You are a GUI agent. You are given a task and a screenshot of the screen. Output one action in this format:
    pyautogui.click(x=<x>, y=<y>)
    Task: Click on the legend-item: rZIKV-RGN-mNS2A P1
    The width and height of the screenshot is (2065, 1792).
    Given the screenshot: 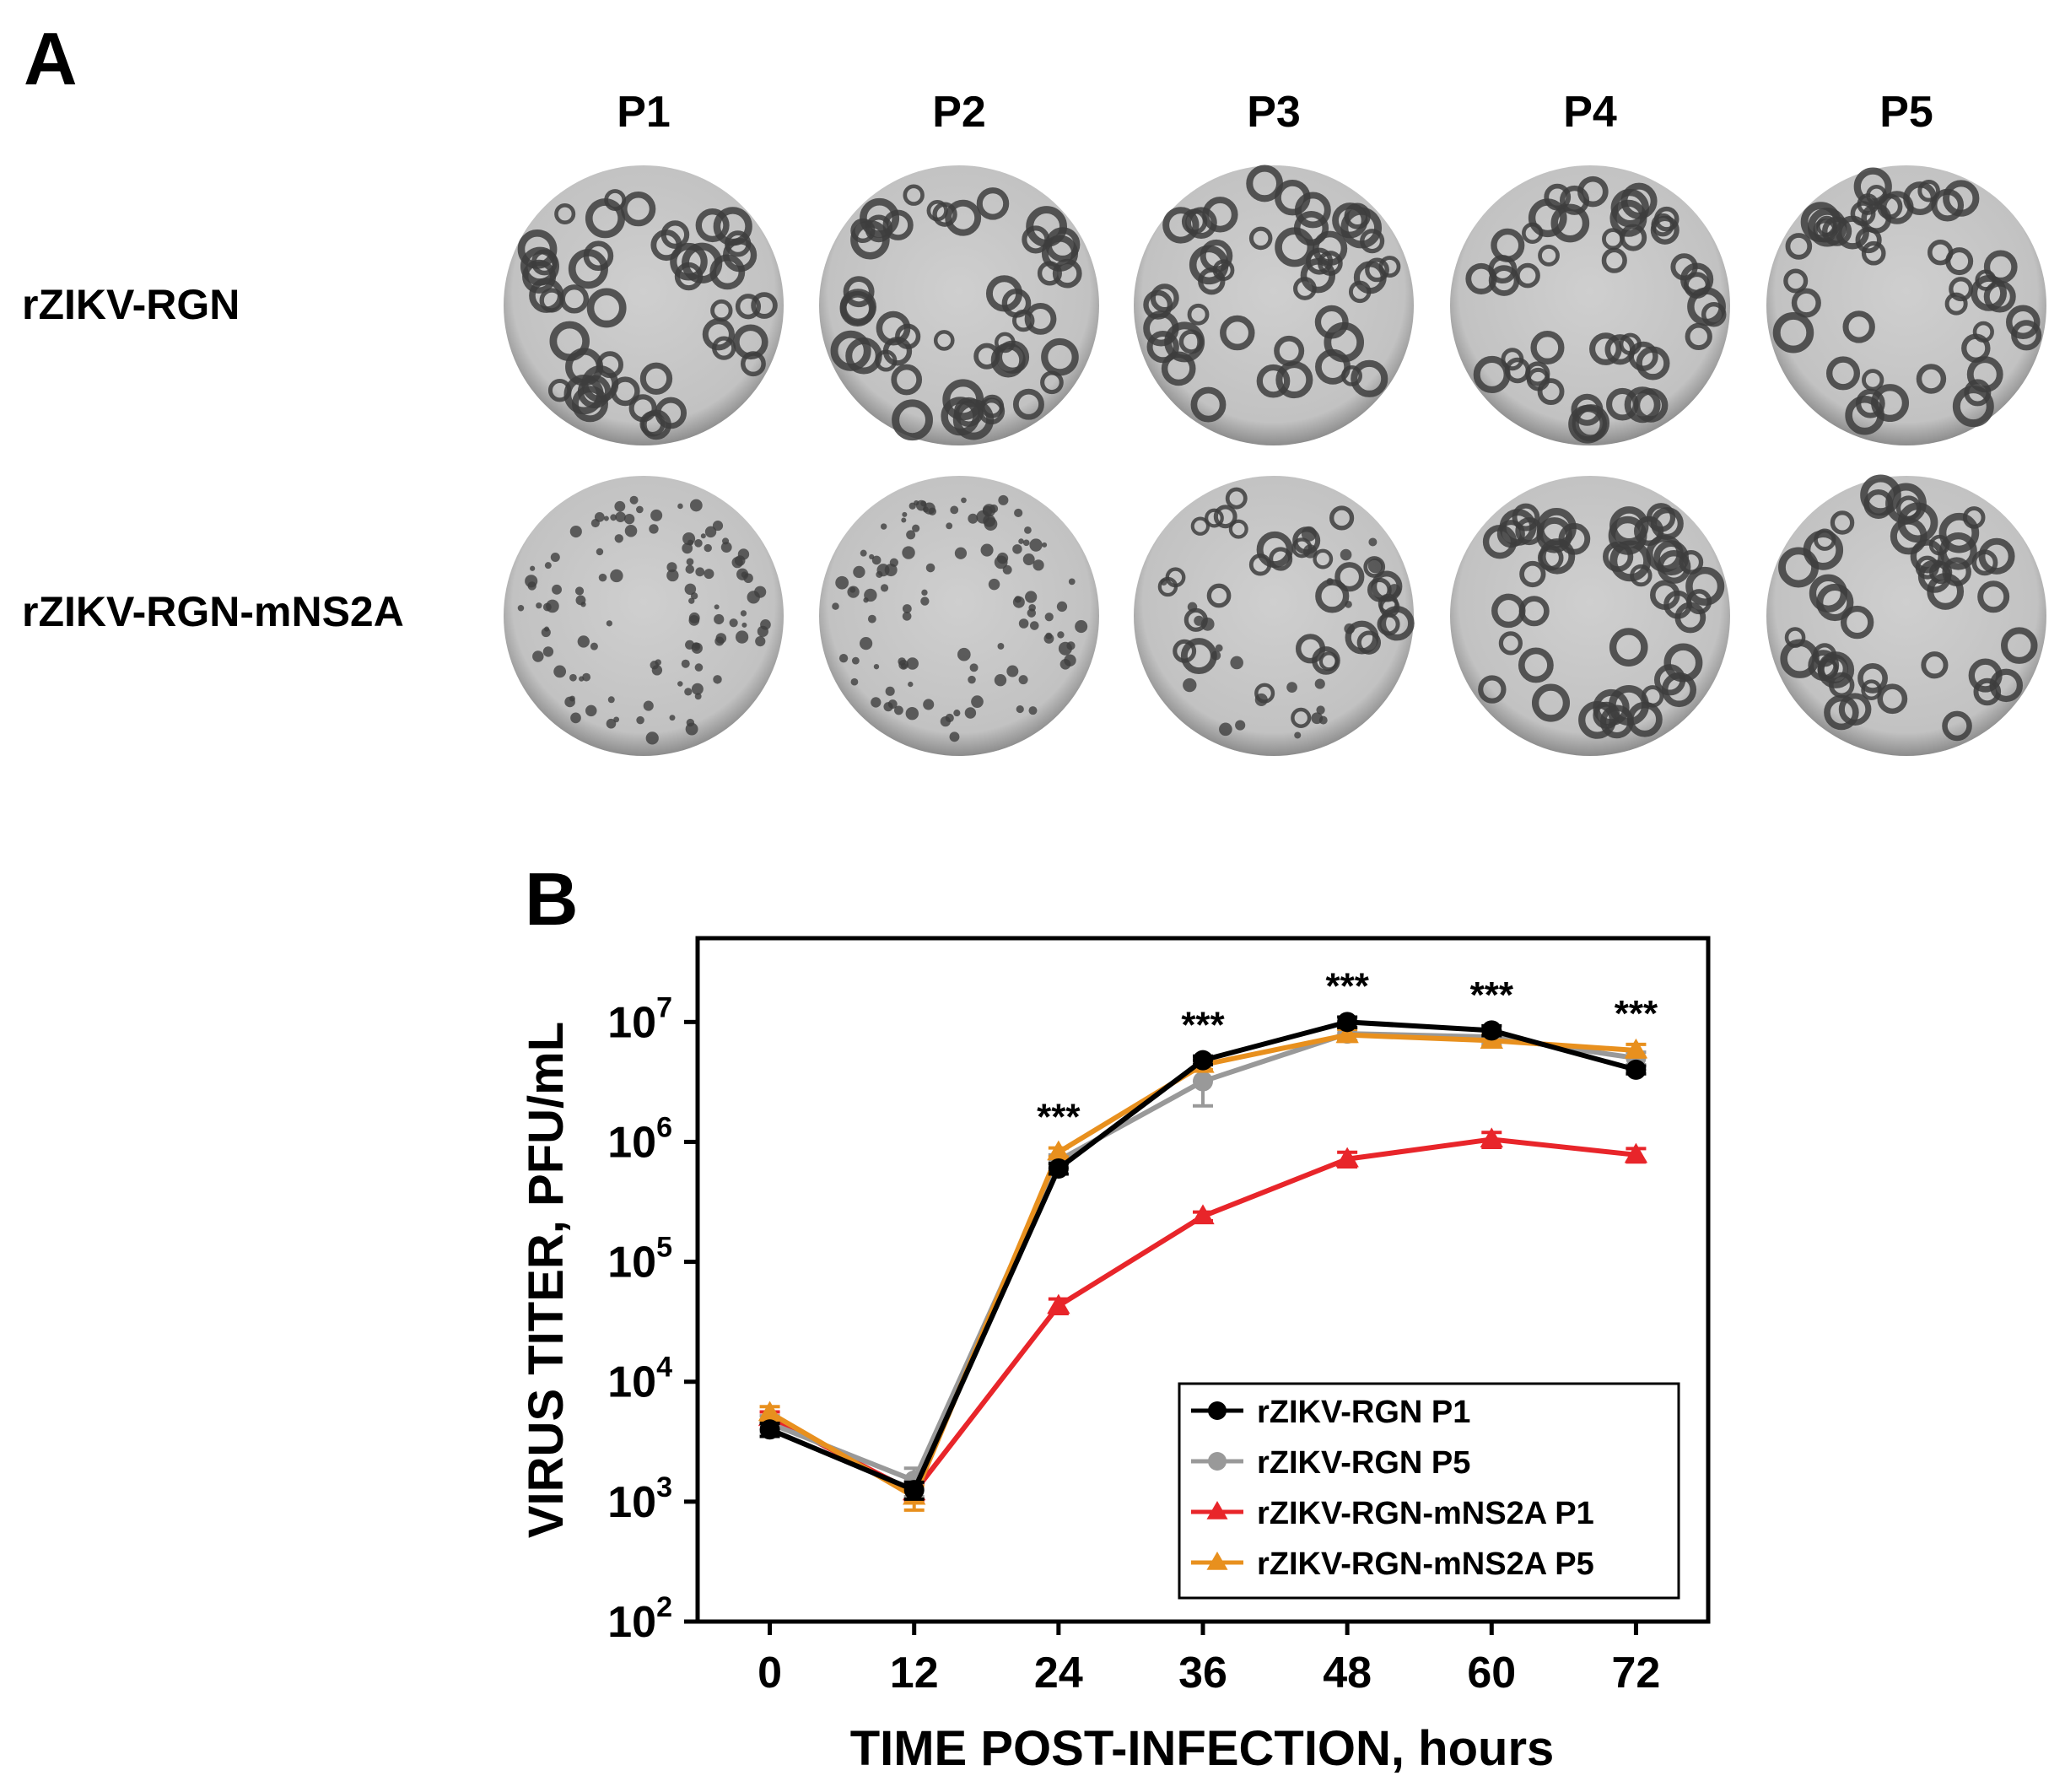 What is the action you would take?
    pyautogui.click(x=1392, y=1514)
    